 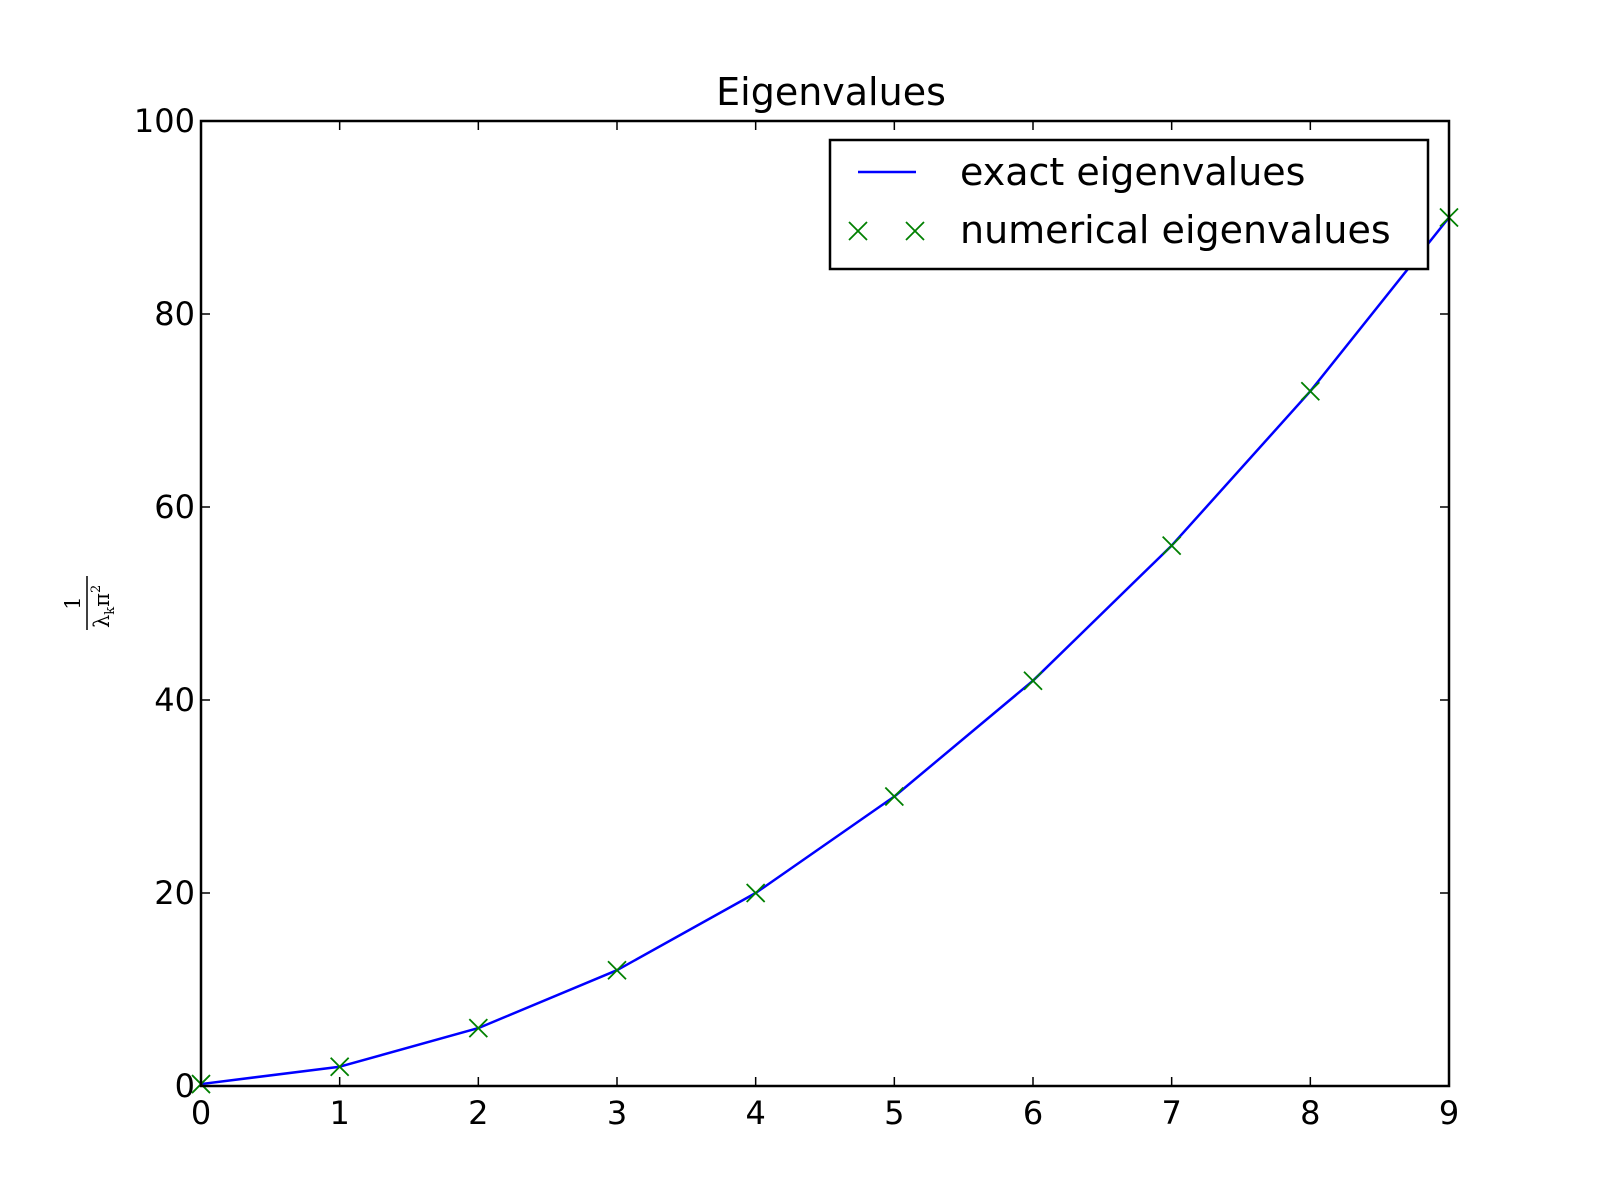 What do you see at coordinates (174, 507) in the screenshot?
I see `y-tick-label: 60` at bounding box center [174, 507].